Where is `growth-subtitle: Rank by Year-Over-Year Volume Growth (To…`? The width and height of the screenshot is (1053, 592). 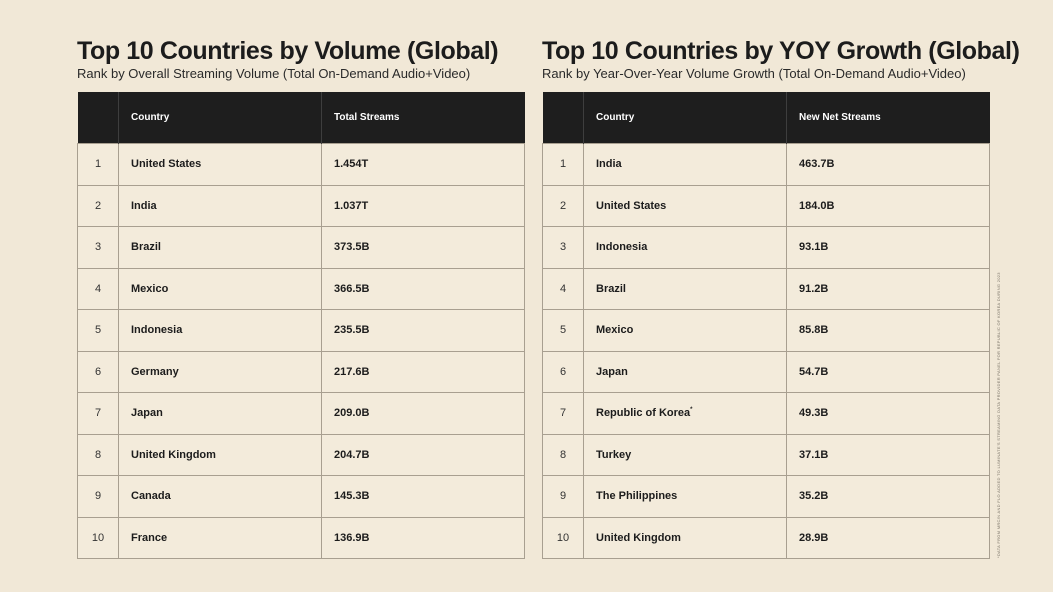
growth-subtitle: Rank by Year-Over-Year Volume Growth (To… is located at coordinates (754, 73).